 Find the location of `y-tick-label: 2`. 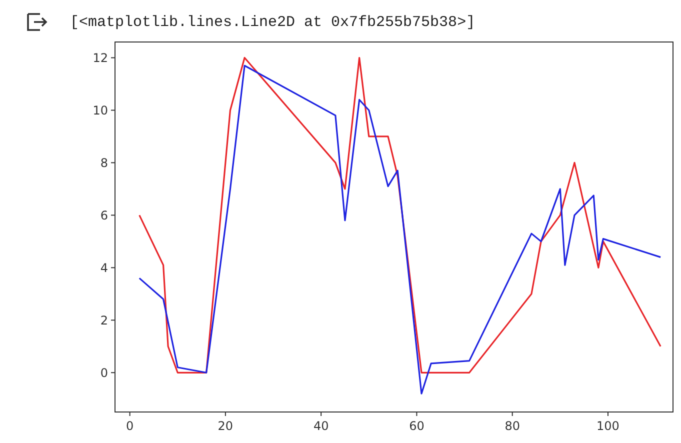

y-tick-label: 2 is located at coordinates (104, 320).